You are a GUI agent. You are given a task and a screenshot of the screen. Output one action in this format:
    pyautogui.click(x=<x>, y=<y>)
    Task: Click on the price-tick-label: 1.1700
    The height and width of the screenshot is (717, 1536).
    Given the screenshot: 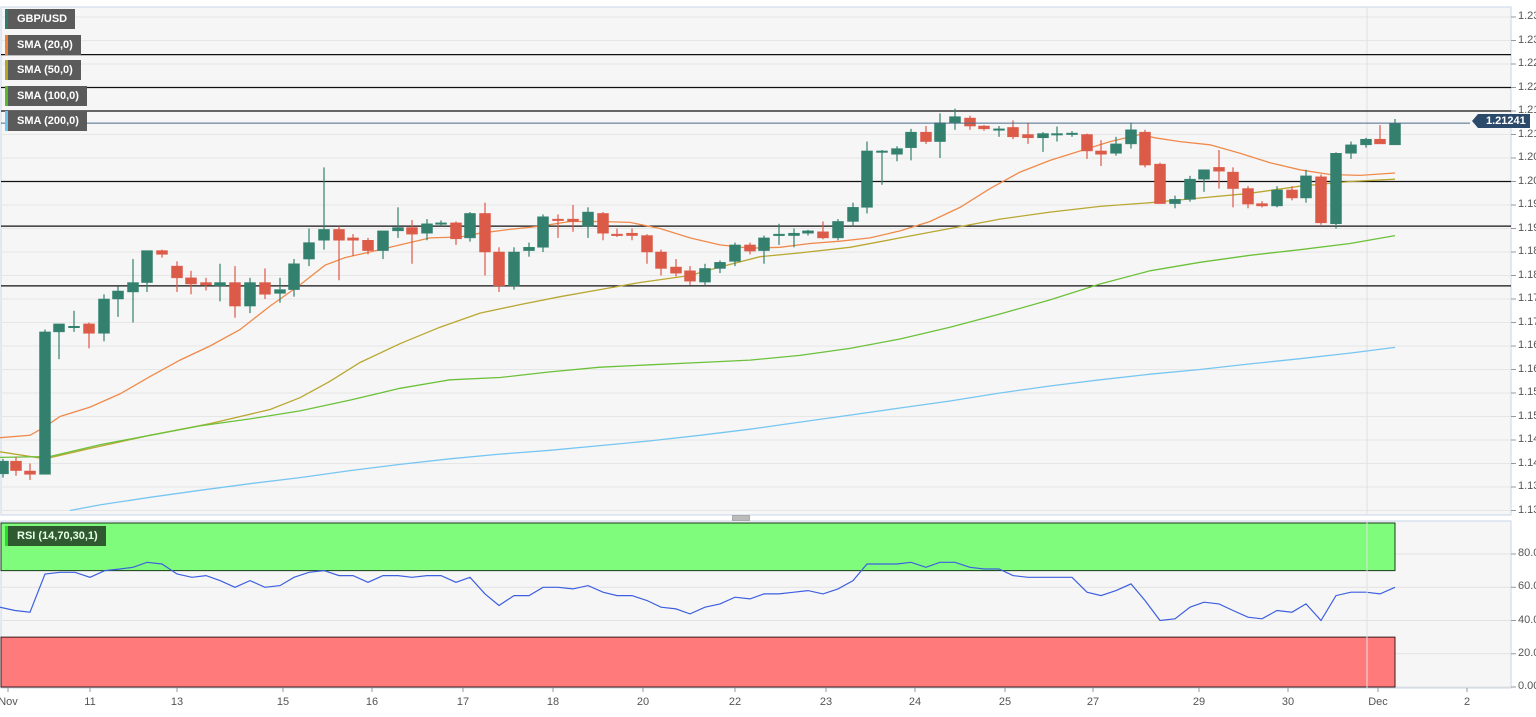 What is the action you would take?
    pyautogui.click(x=1527, y=321)
    